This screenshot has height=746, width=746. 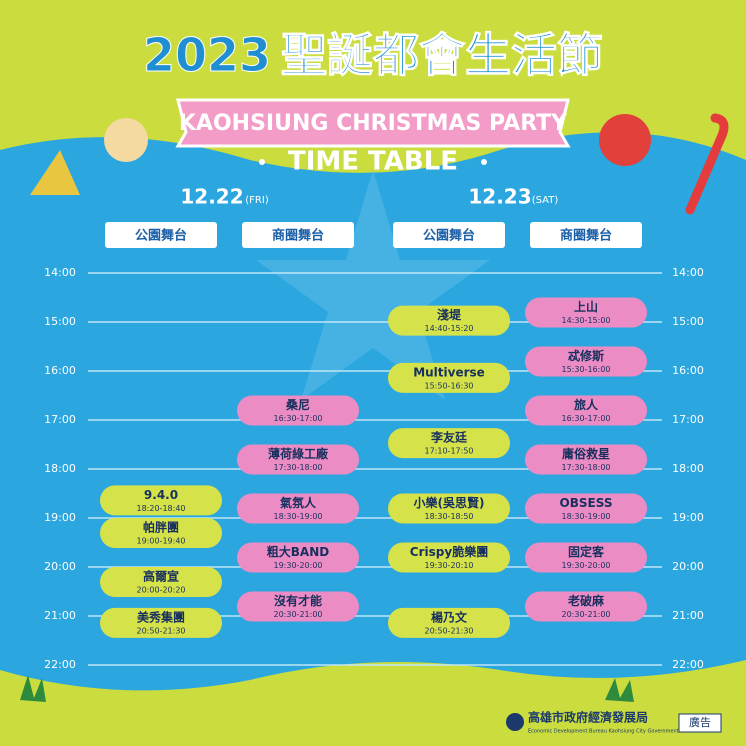 What do you see at coordinates (688, 321) in the screenshot?
I see `time-label-right: 15:00` at bounding box center [688, 321].